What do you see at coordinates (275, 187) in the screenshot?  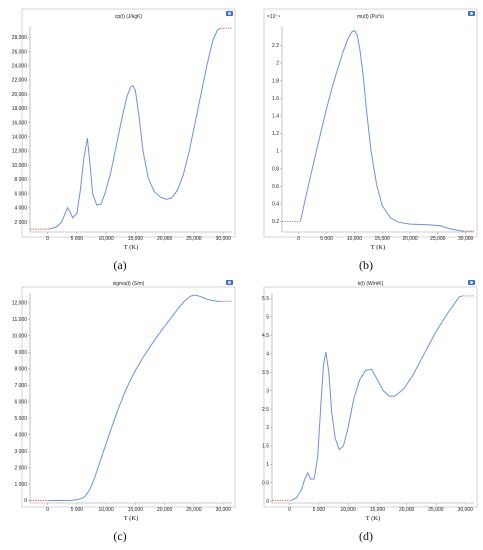 I see `y-tick-label: 0.6` at bounding box center [275, 187].